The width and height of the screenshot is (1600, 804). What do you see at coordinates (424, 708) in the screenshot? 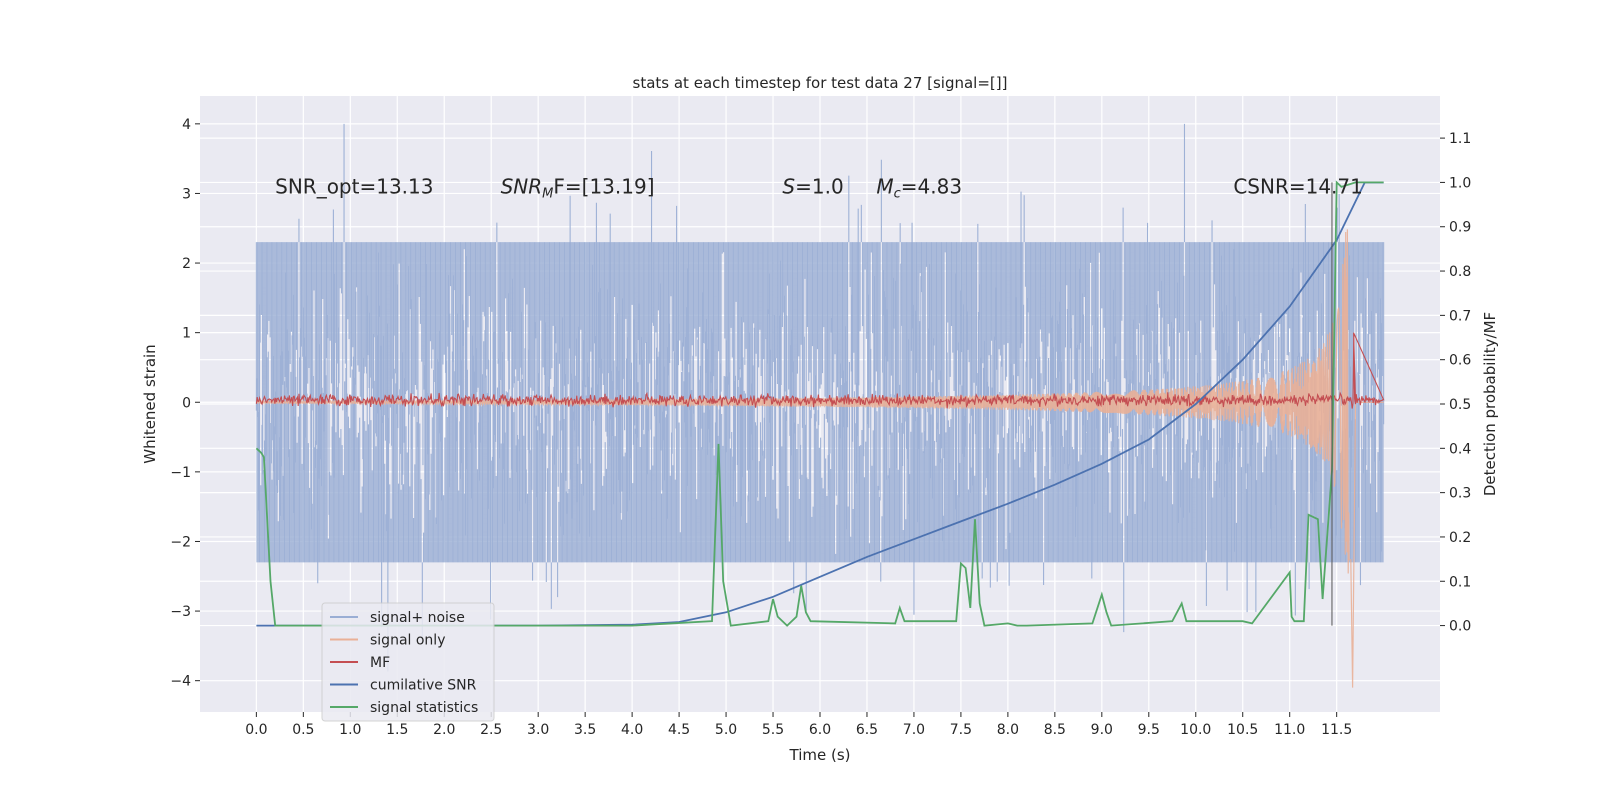
I see `legend-label: signal statistics` at bounding box center [424, 708].